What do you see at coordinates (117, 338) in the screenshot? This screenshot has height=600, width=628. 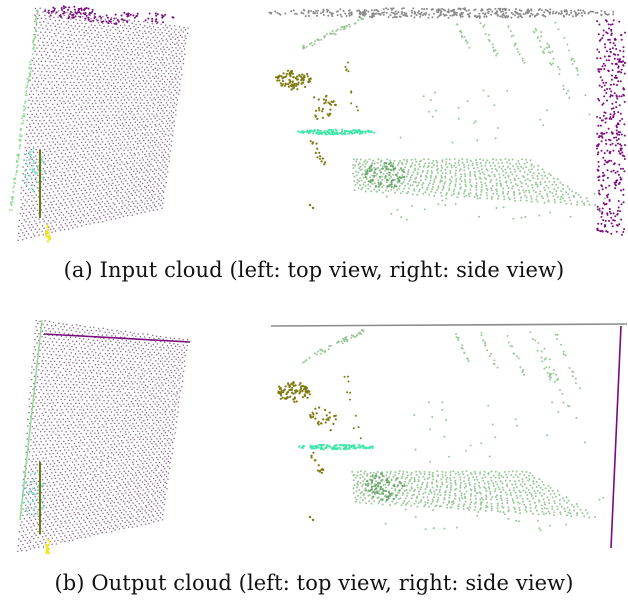 I see `roof-edge-points` at bounding box center [117, 338].